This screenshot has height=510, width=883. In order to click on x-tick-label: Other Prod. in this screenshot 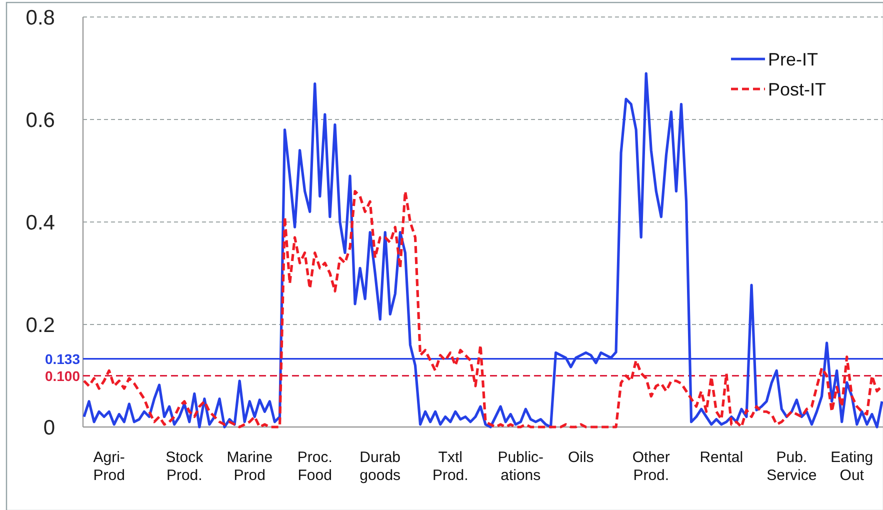, I will do `click(651, 466)`.